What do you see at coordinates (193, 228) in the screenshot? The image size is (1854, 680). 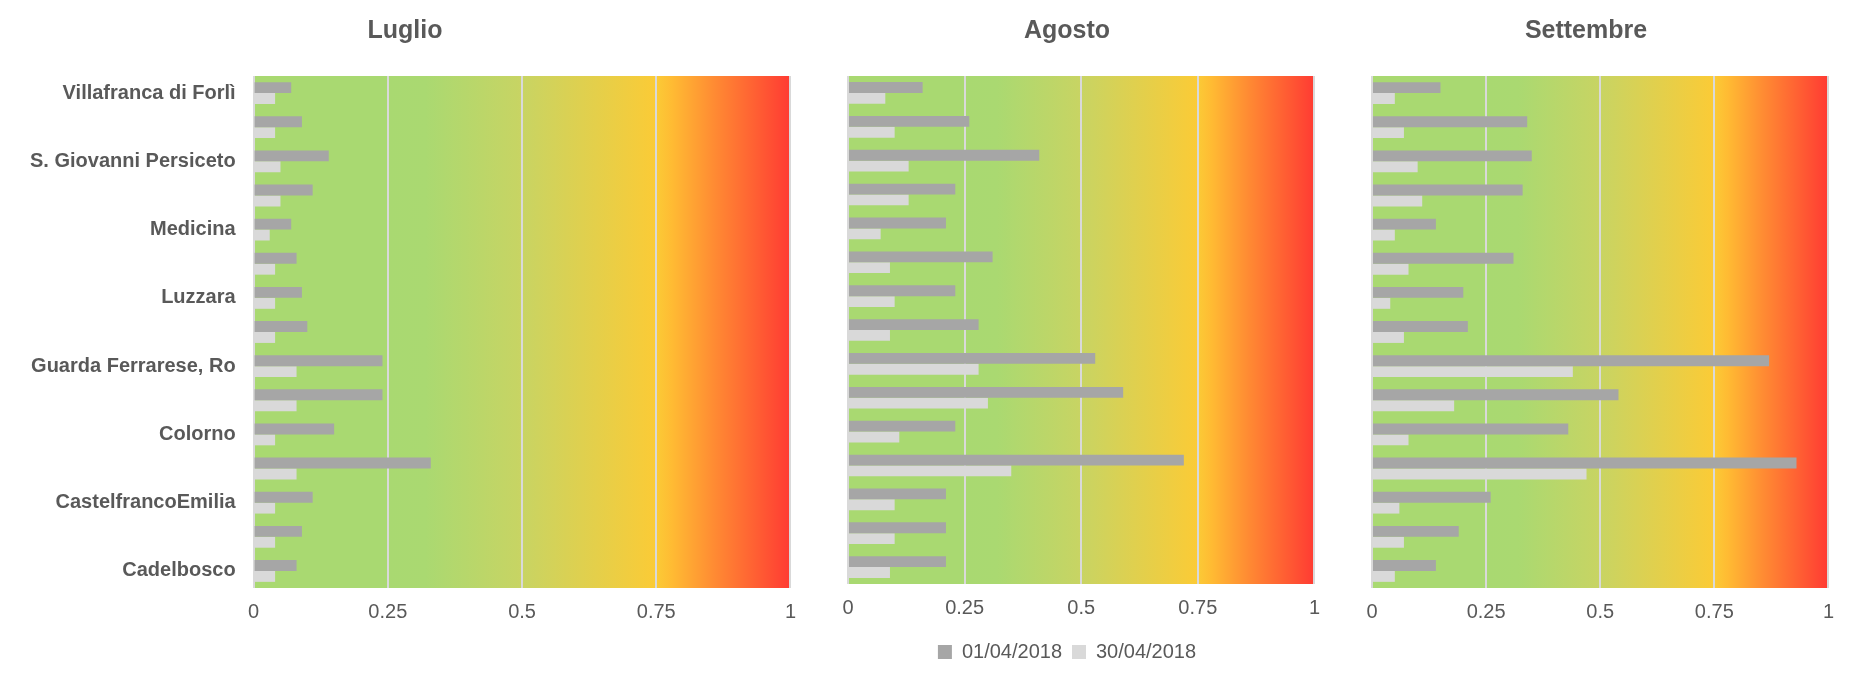 I see `y-tick-label: Medicina` at bounding box center [193, 228].